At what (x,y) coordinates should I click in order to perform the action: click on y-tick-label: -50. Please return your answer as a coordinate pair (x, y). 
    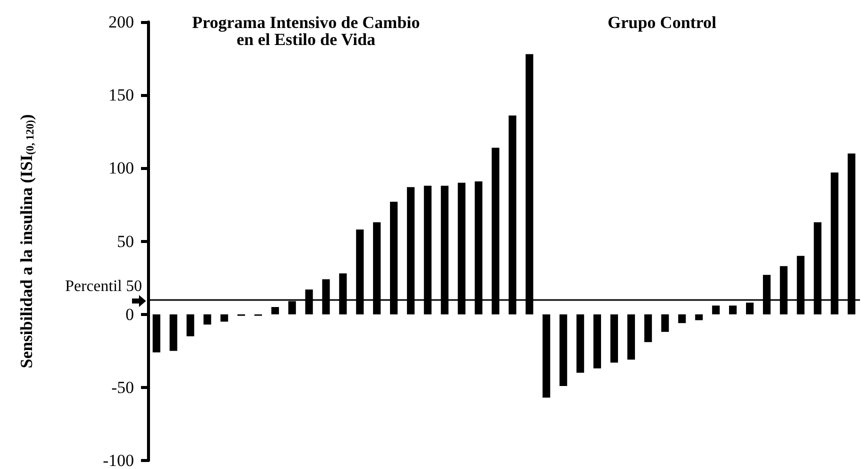
    Looking at the image, I should click on (122, 387).